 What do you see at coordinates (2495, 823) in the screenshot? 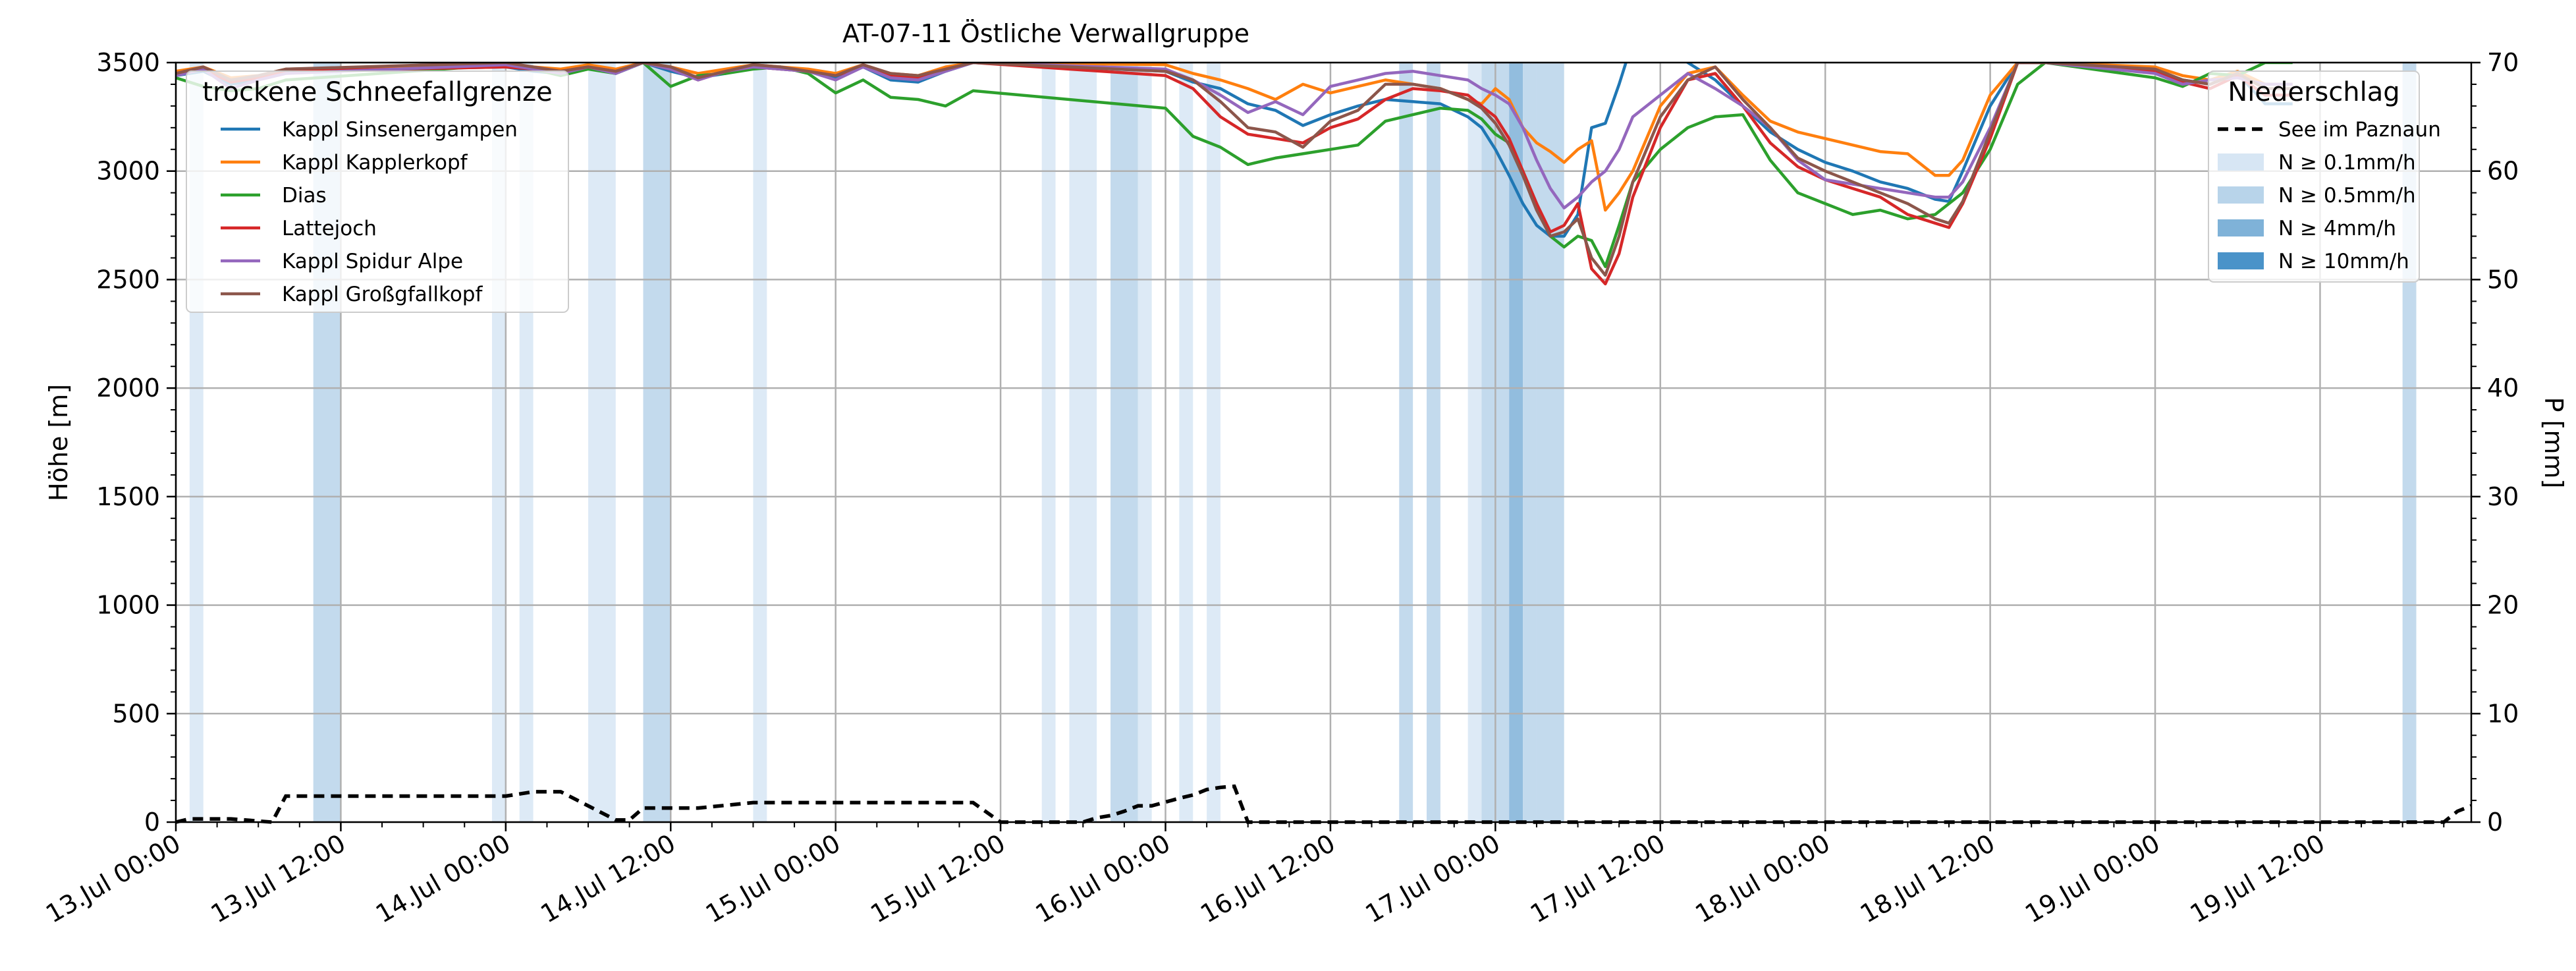
I see `y2-tick-label-0: 0` at bounding box center [2495, 823].